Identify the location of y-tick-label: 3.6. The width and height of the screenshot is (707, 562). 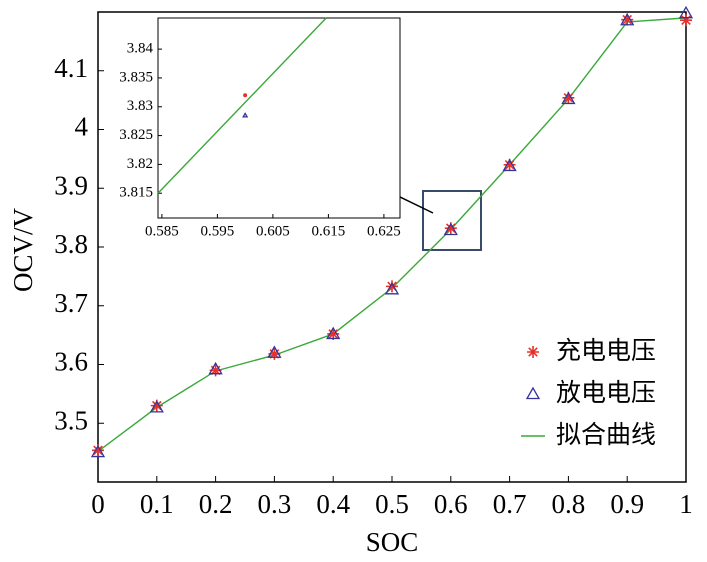
(71, 362).